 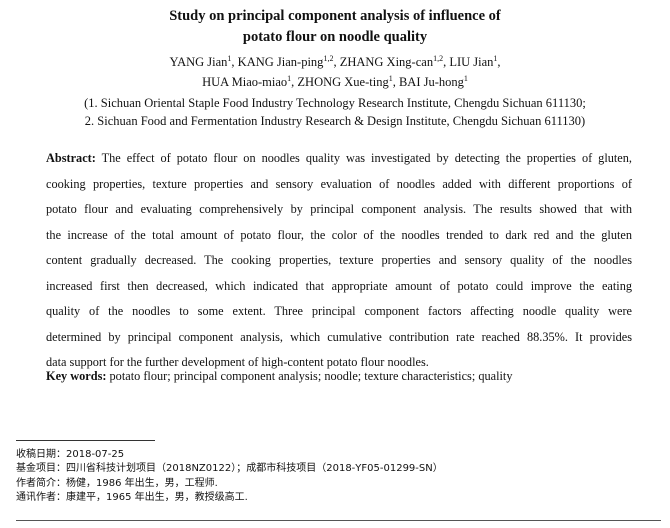 What do you see at coordinates (70, 454) in the screenshot?
I see `footnote-received-date: 收稿日期：2018-07-25` at bounding box center [70, 454].